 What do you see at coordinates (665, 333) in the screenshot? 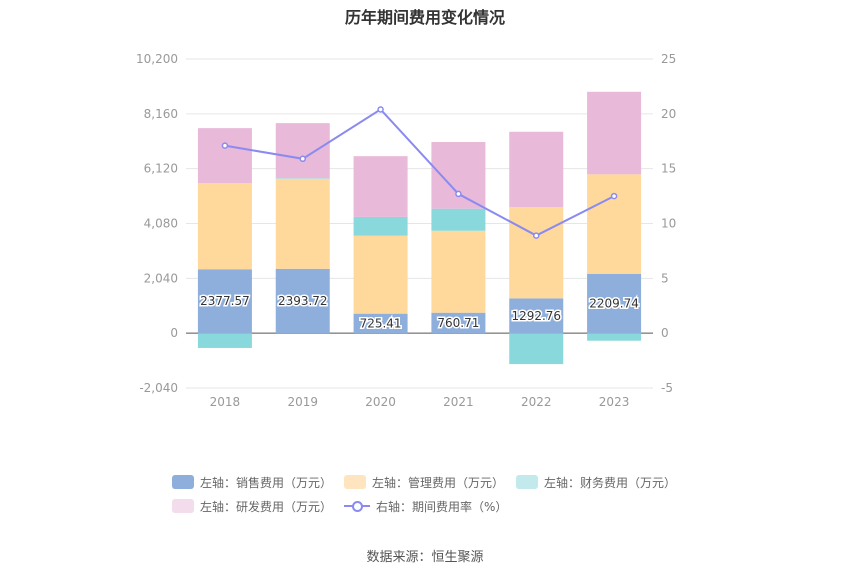
I see `right-axis-tick-label: 0` at bounding box center [665, 333].